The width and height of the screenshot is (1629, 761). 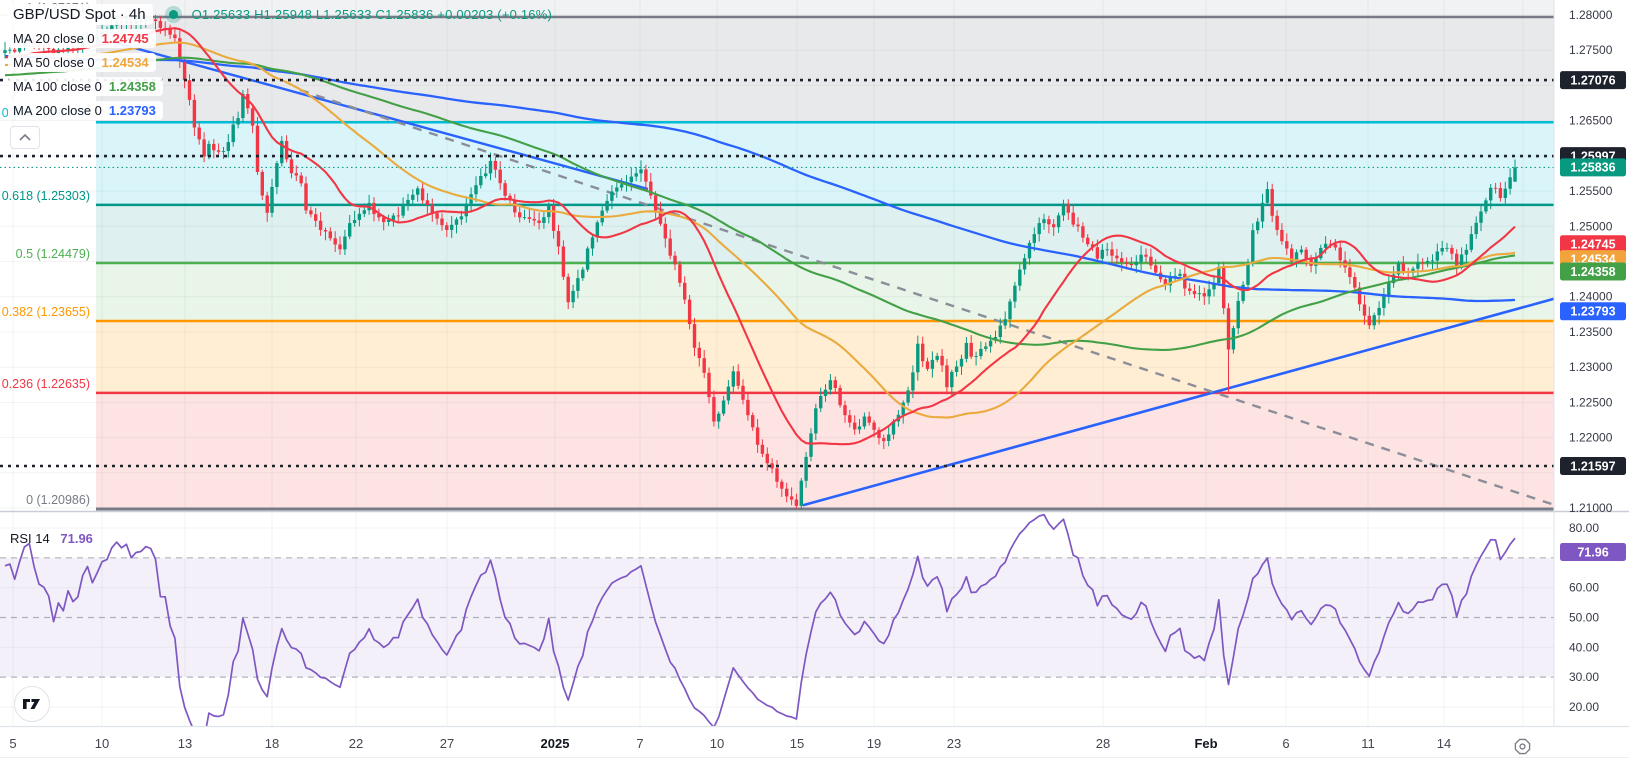 I want to click on ma-legend-row: MA 50 close 0 1.24534, so click(x=280, y=62).